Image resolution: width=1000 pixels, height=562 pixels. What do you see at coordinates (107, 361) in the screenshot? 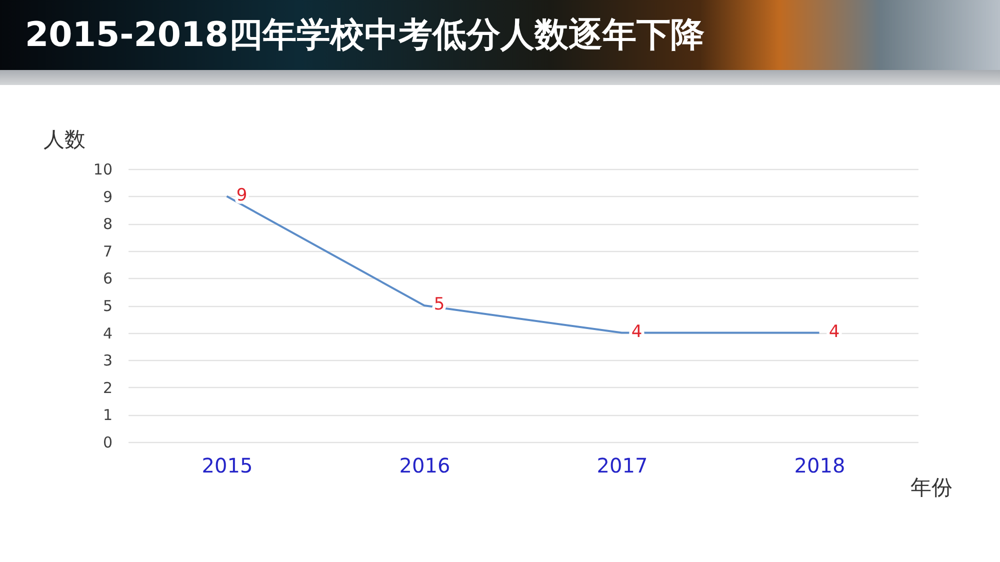
I see `y-tick-label: 3` at bounding box center [107, 361].